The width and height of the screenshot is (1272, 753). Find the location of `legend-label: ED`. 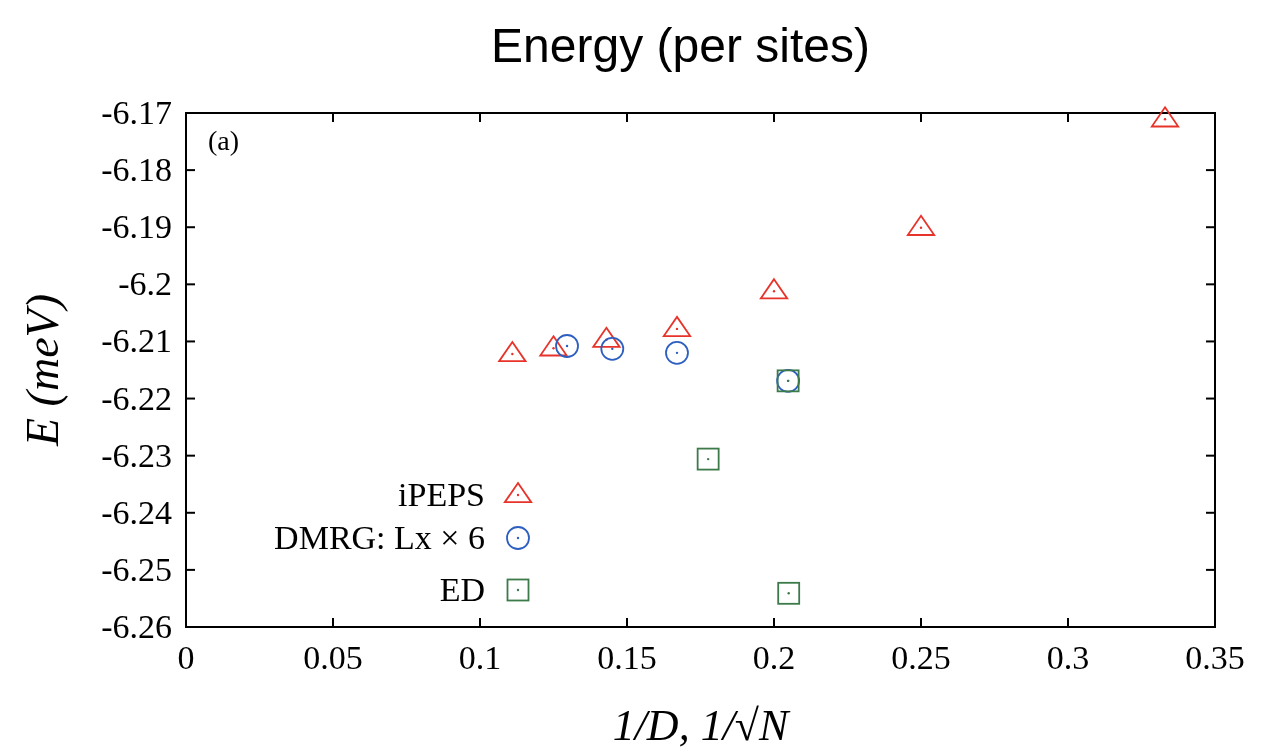

legend-label: ED is located at coordinates (462, 589).